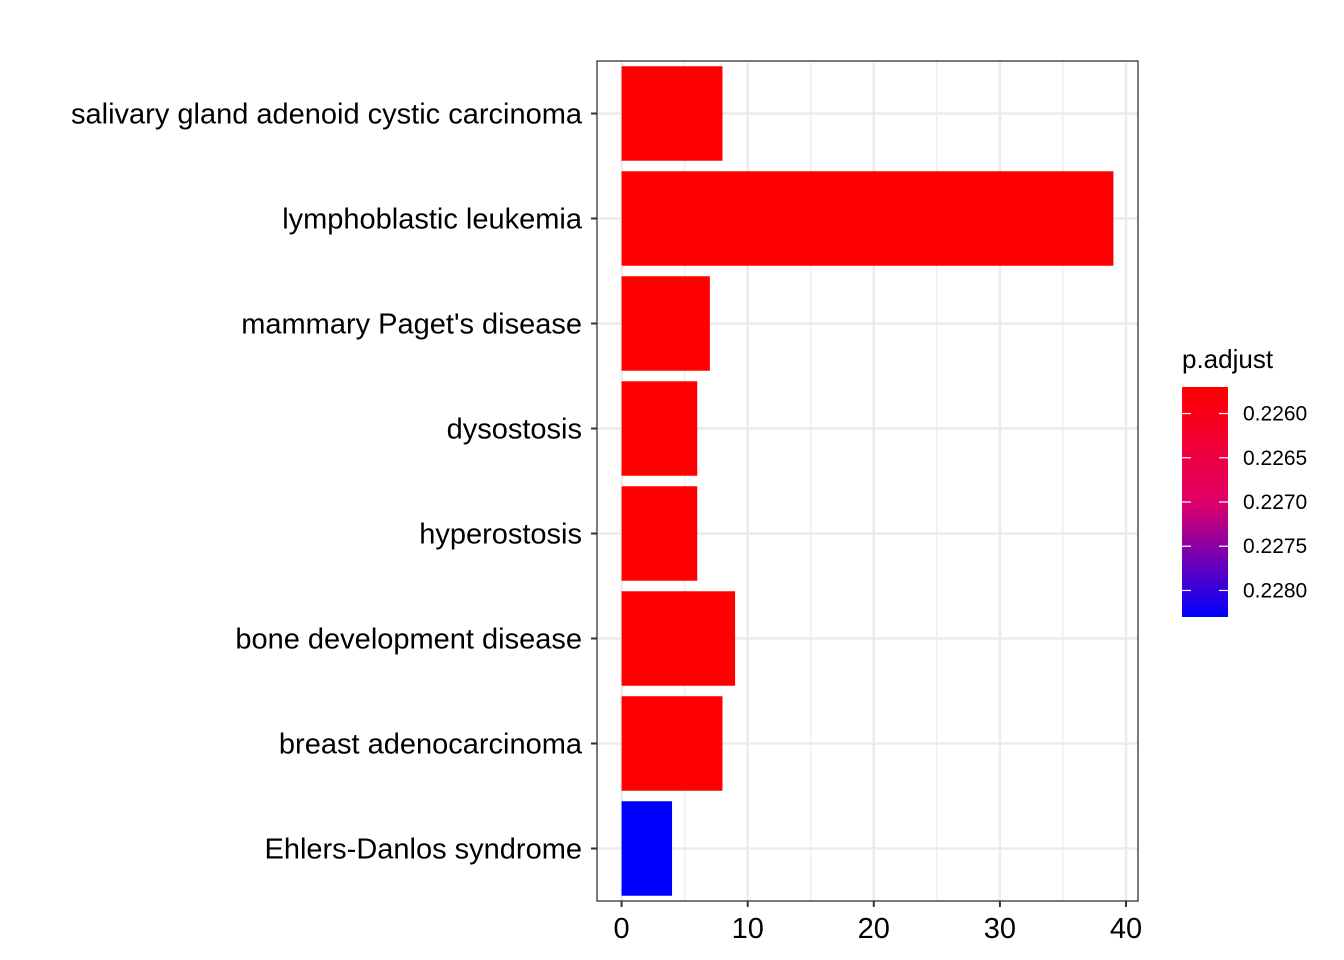 Image resolution: width=1344 pixels, height=960 pixels. Describe the element at coordinates (411, 325) in the screenshot. I see `category-label: mammary Paget's disease` at that location.